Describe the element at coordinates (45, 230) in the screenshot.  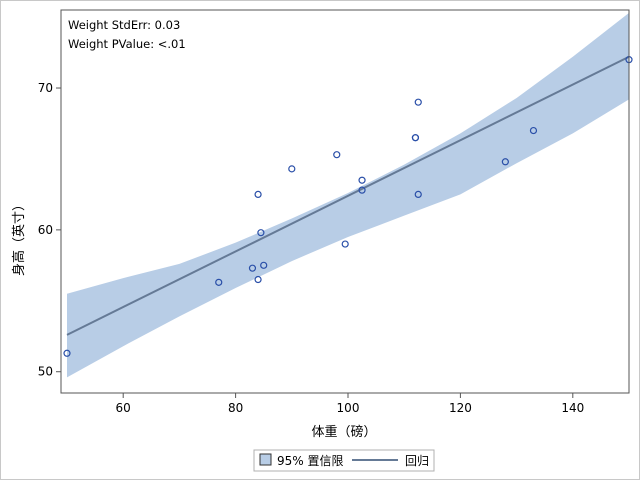
I see `y-tick-label: 60` at that location.